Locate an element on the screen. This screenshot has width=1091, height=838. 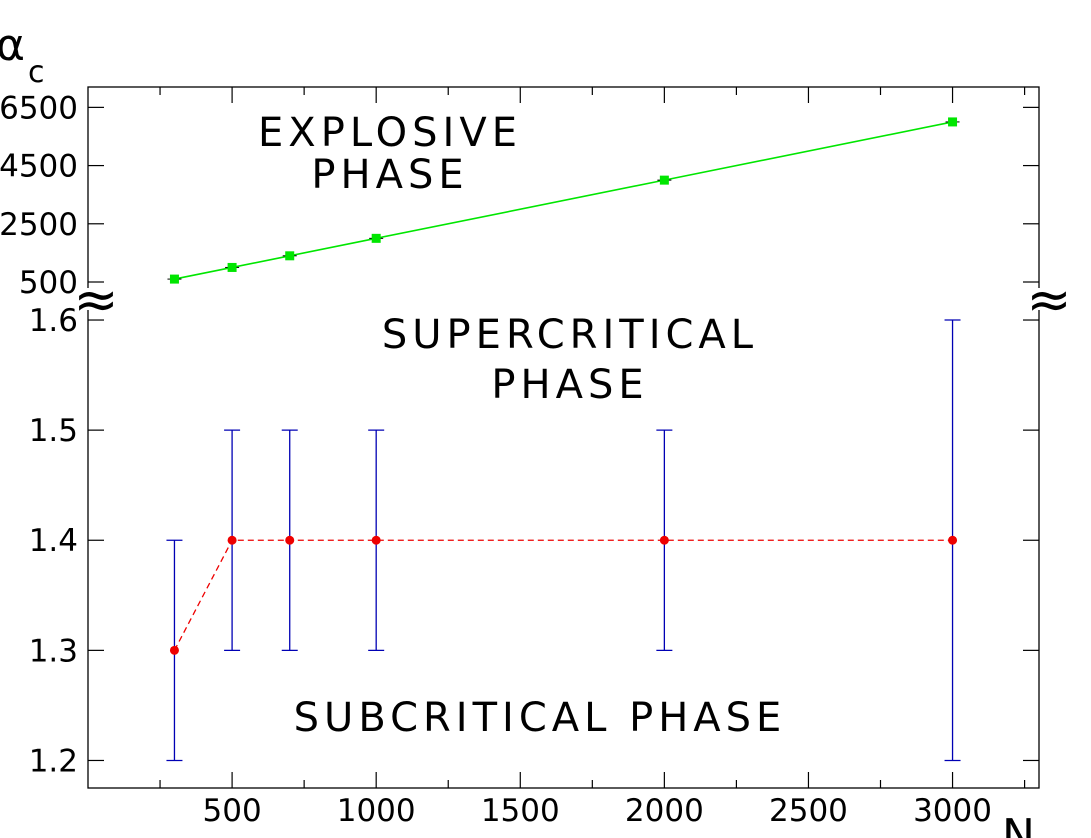
x-tick-label: 3000 is located at coordinates (952, 811).